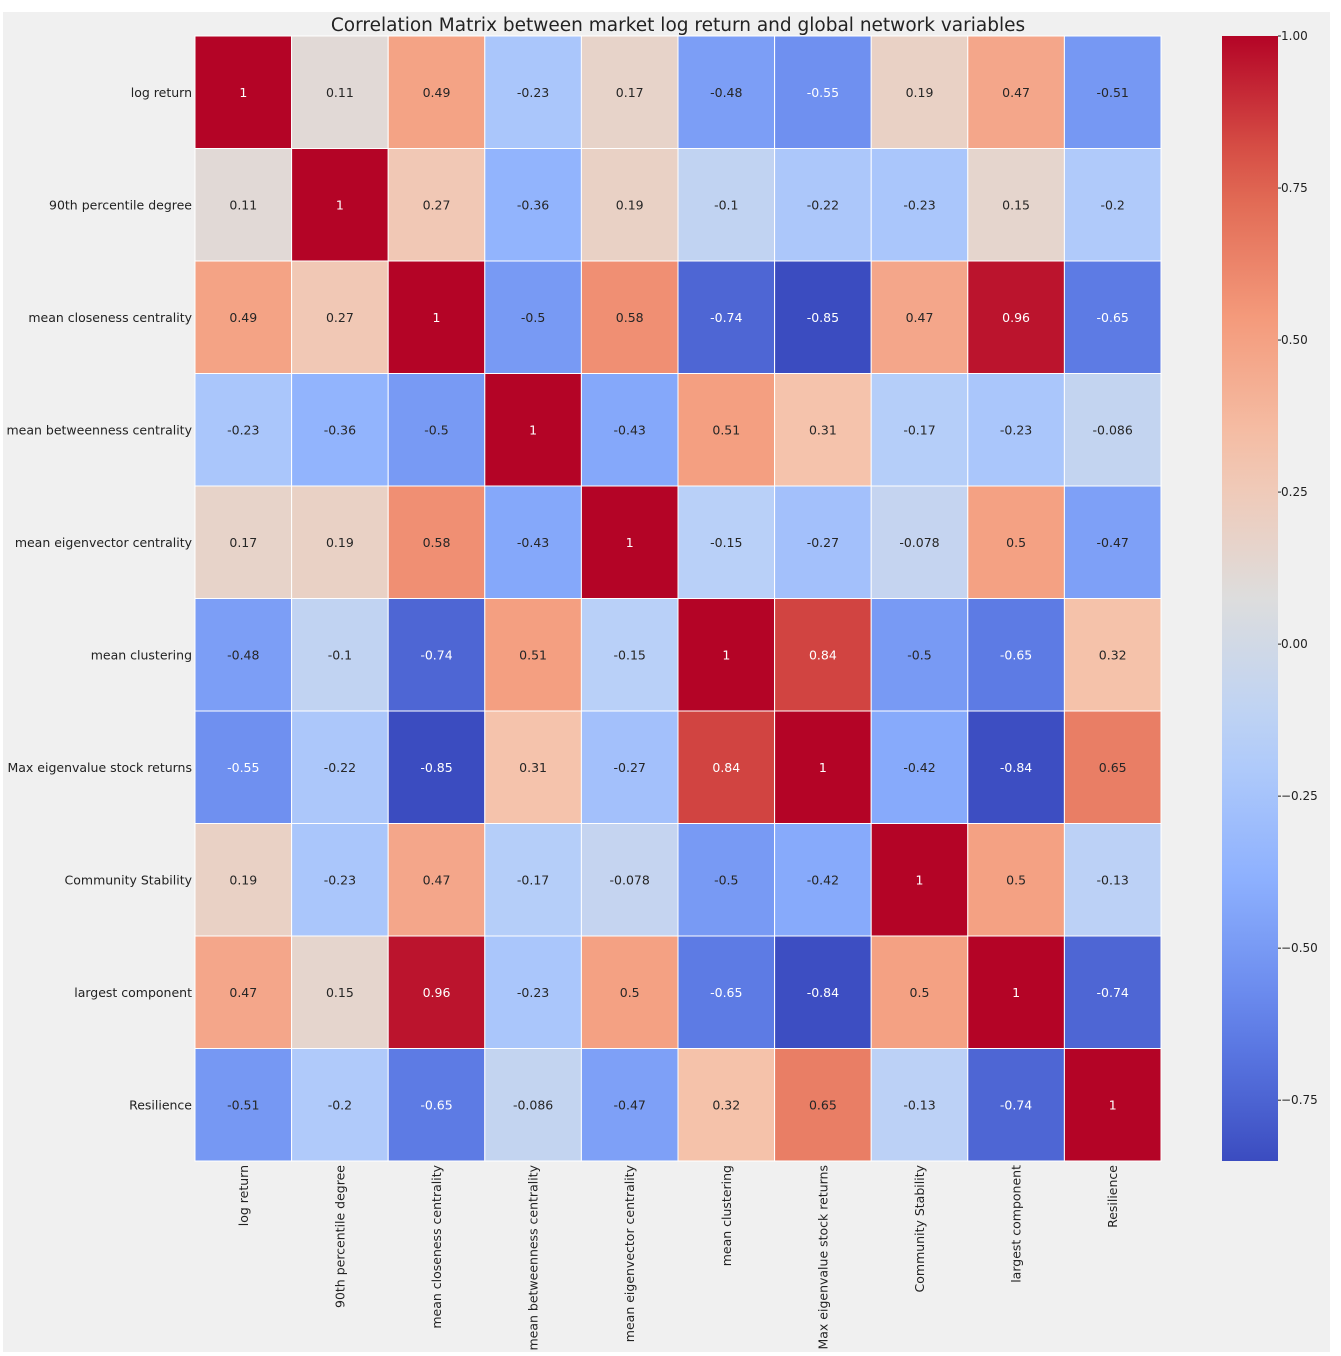 The width and height of the screenshot is (1341, 1356). What do you see at coordinates (129, 879) in the screenshot?
I see `y-tick-label: Community Stability` at bounding box center [129, 879].